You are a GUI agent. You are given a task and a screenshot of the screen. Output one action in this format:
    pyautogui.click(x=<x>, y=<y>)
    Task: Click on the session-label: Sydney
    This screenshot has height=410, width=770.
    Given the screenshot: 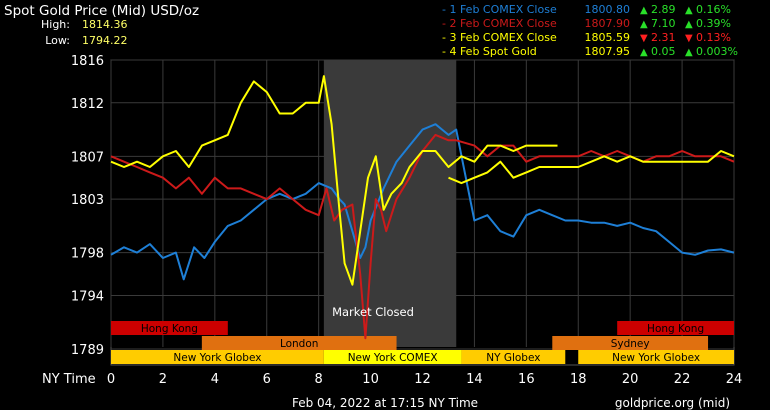 What is the action you would take?
    pyautogui.click(x=630, y=344)
    